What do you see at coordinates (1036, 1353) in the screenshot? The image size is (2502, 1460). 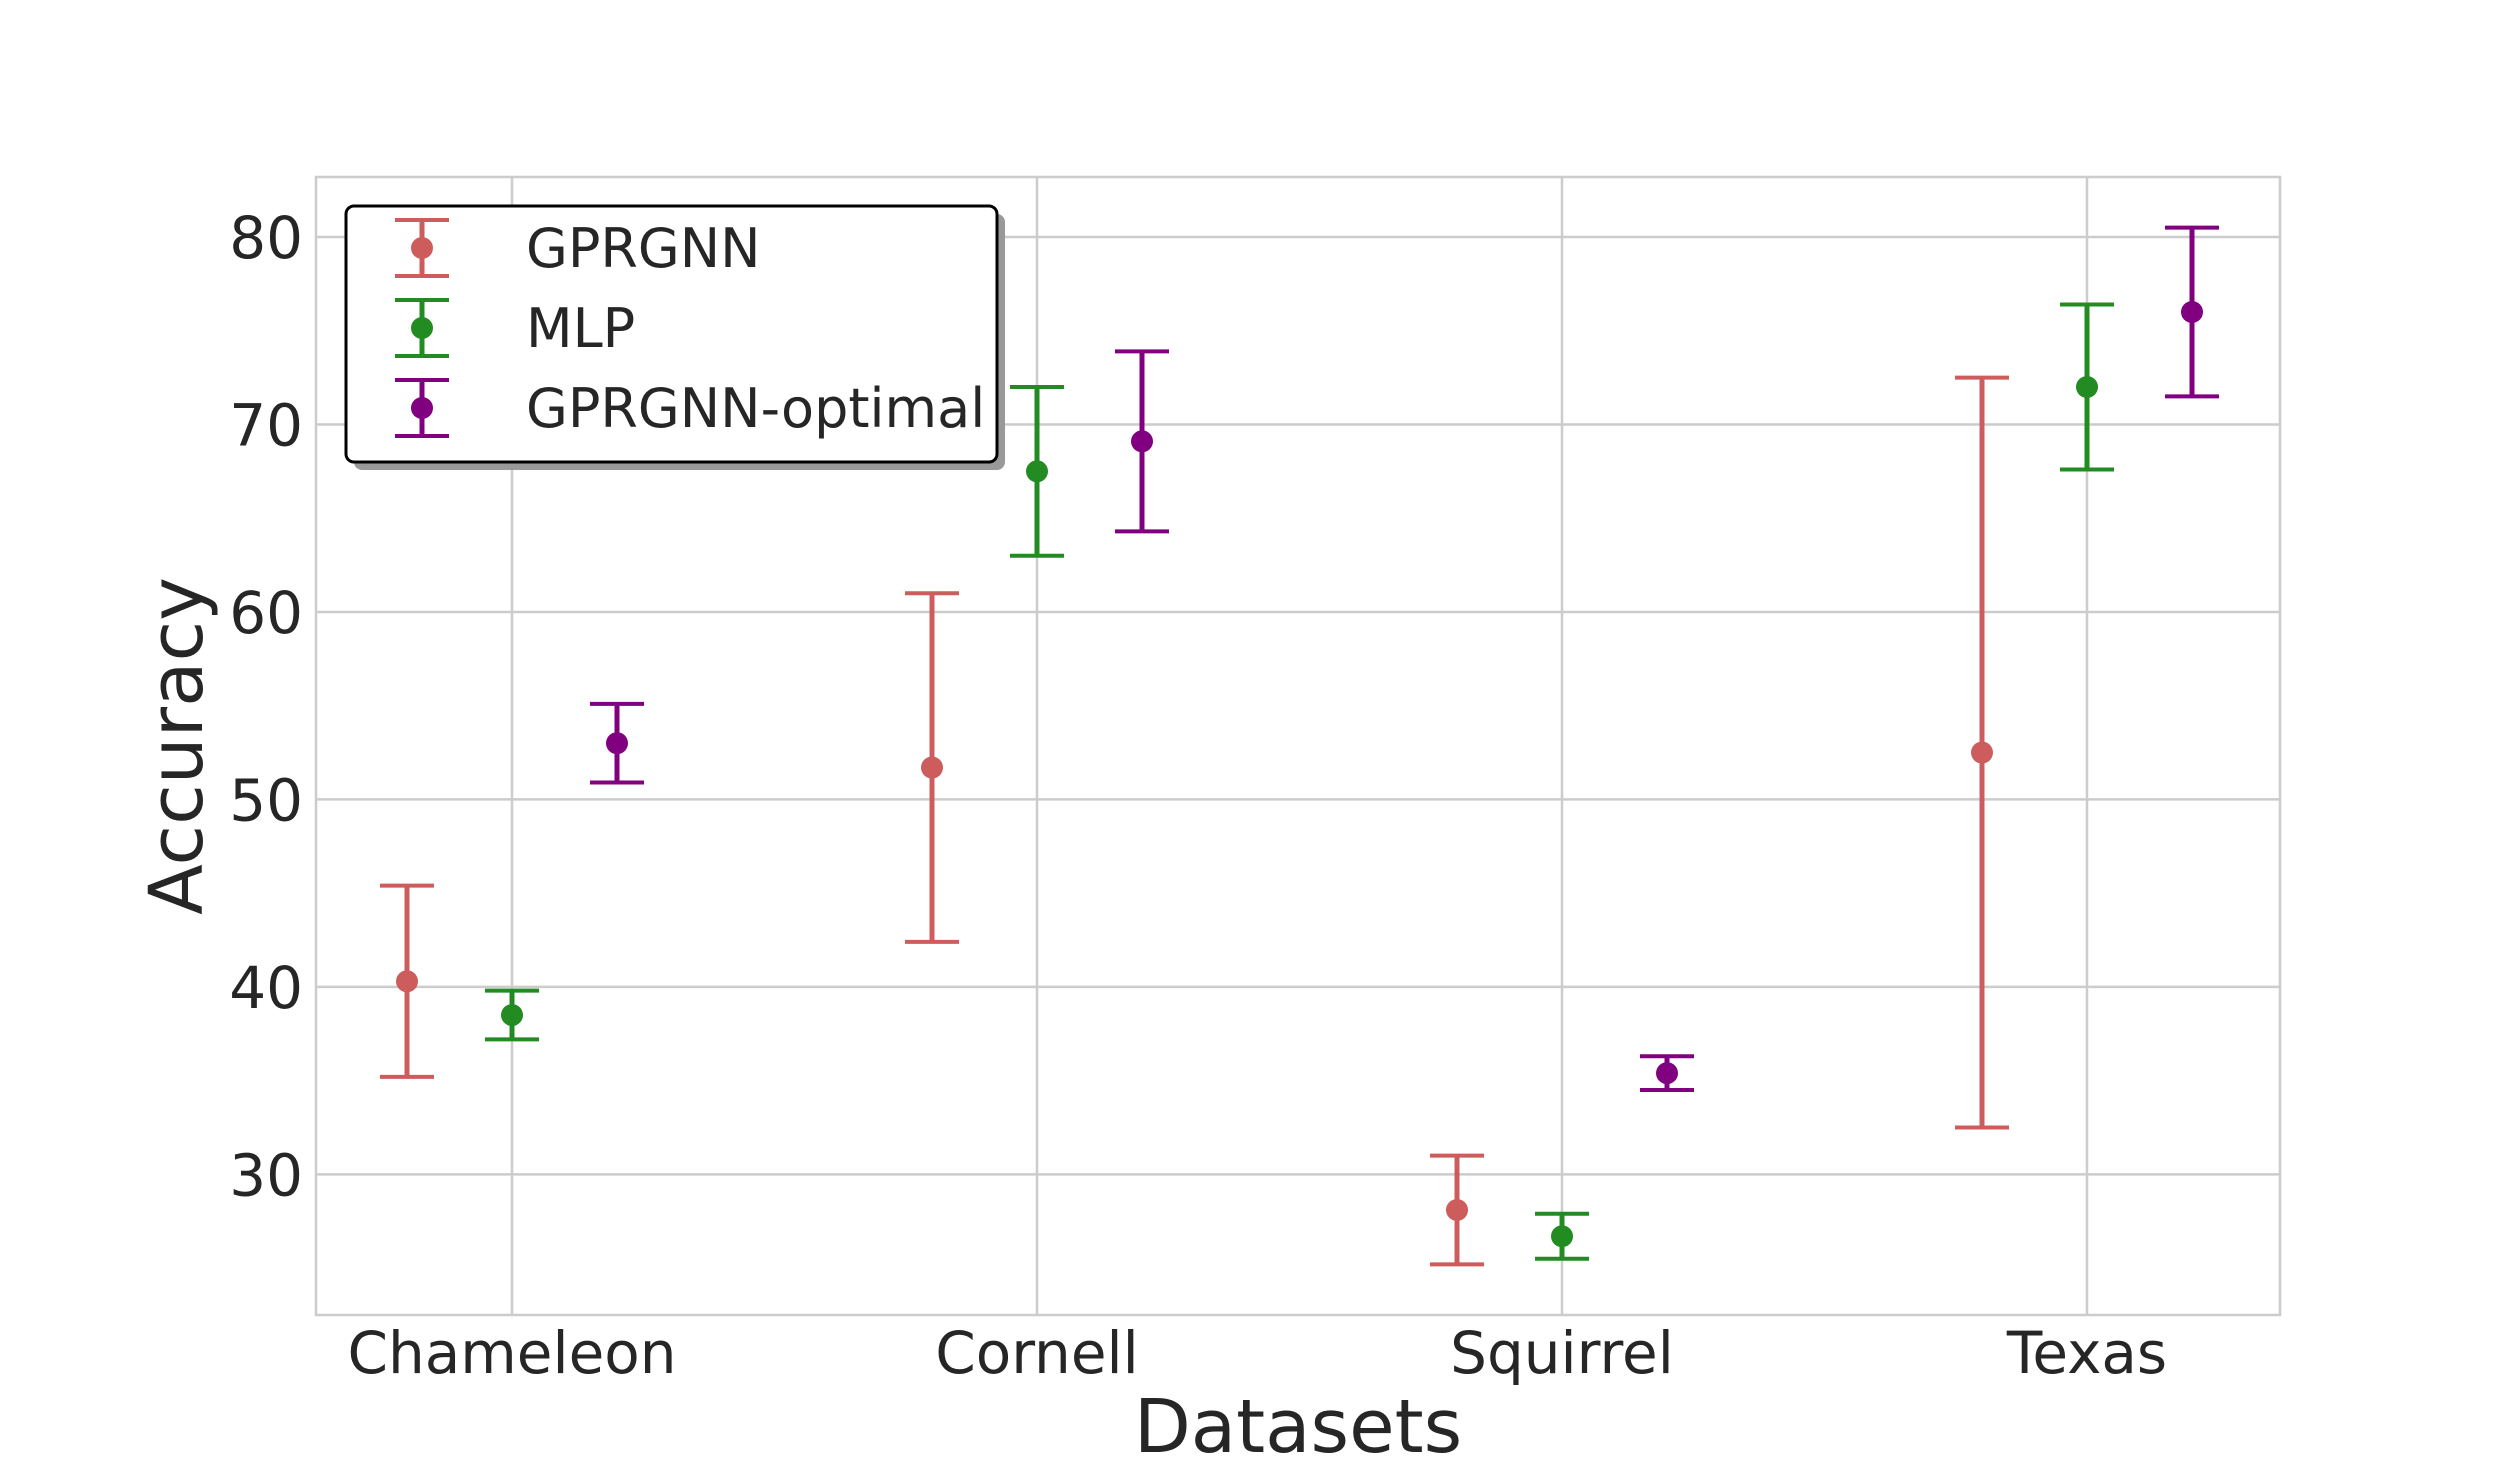 I see `x-tick-label: Cornell` at bounding box center [1036, 1353].